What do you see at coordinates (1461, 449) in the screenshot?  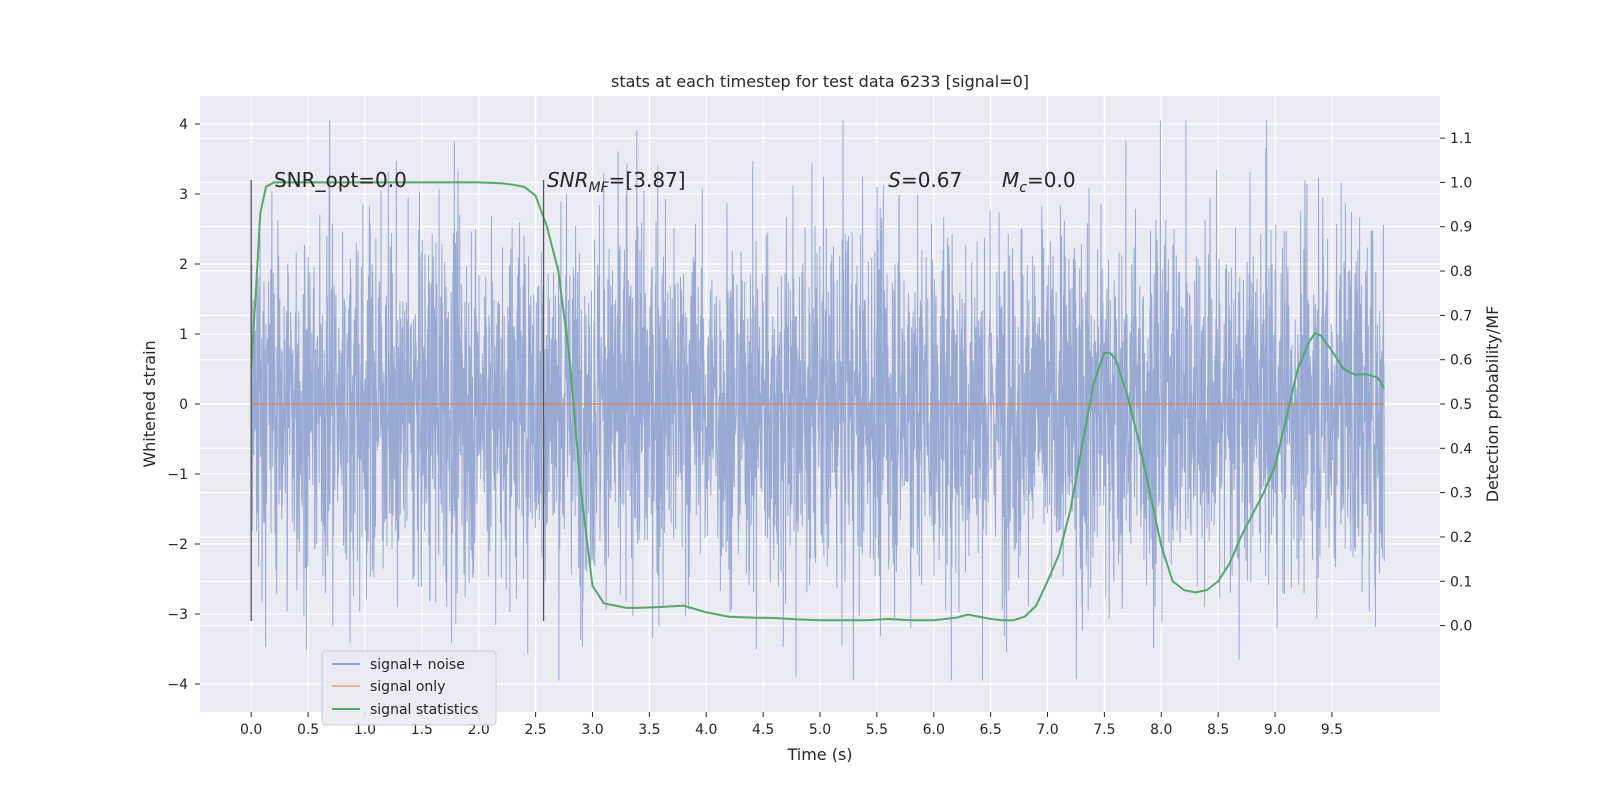 I see `y-tick-label-right: 0.4` at bounding box center [1461, 449].